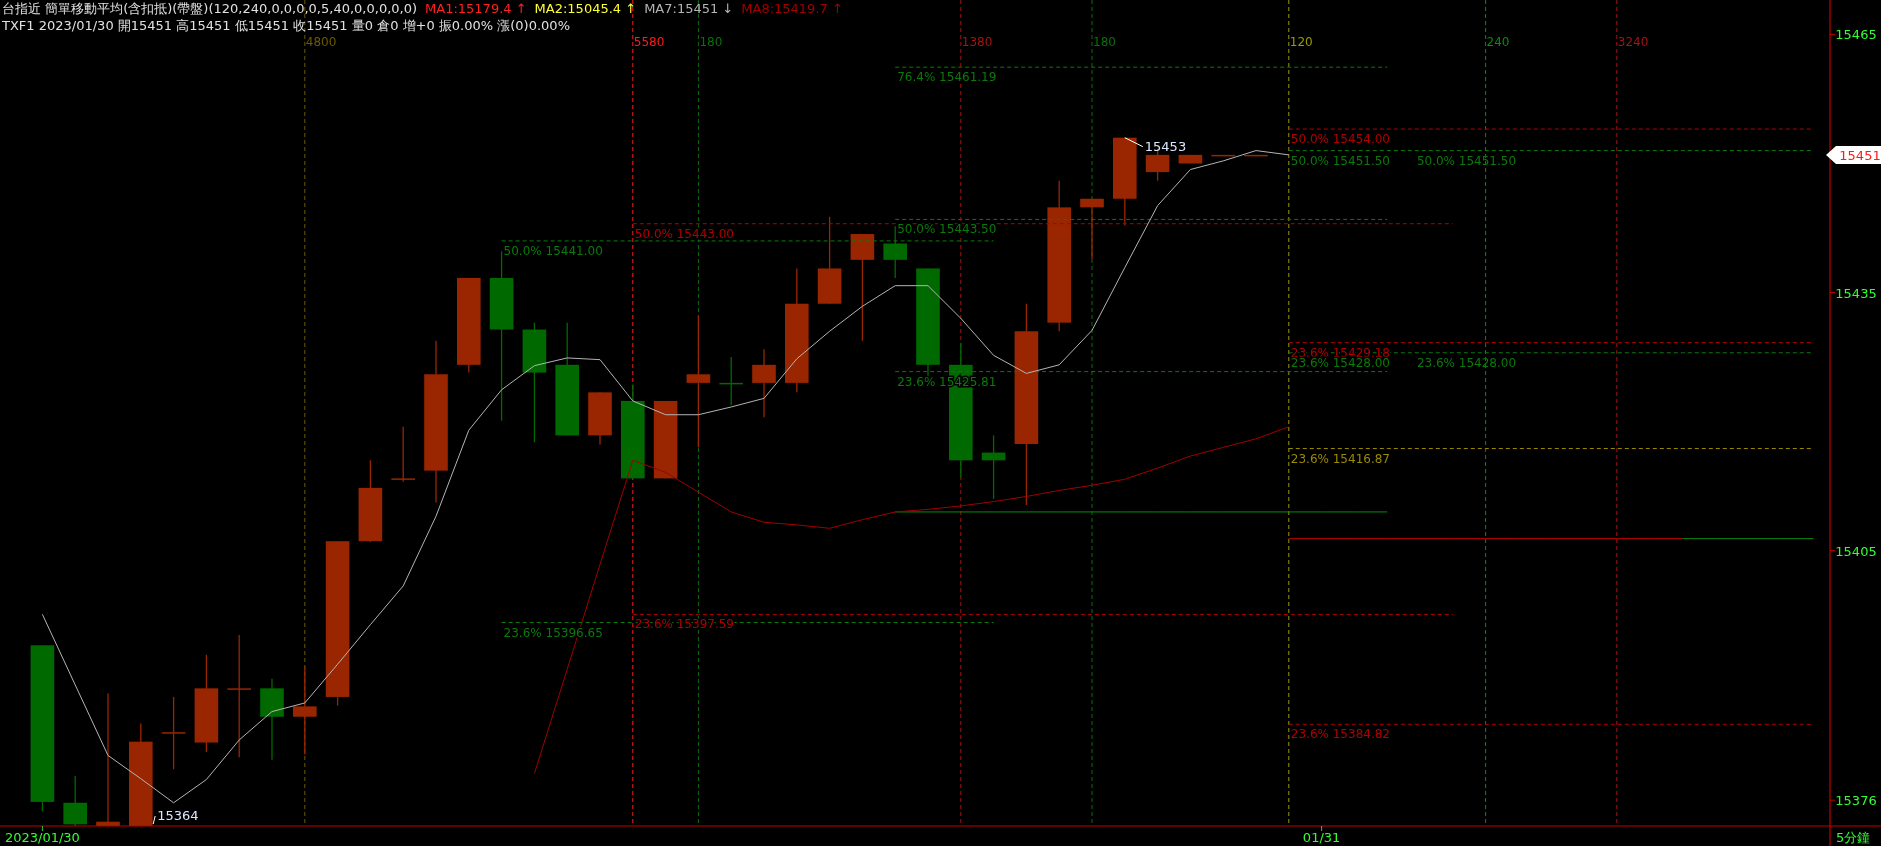  Describe the element at coordinates (476, 8) in the screenshot. I see `annotation: MA1:15179.4 ↑` at that location.